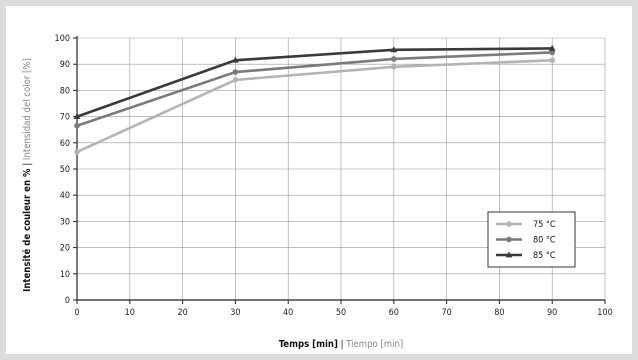  What do you see at coordinates (526, 241) in the screenshot?
I see `legend-item: 80 °C` at bounding box center [526, 241].